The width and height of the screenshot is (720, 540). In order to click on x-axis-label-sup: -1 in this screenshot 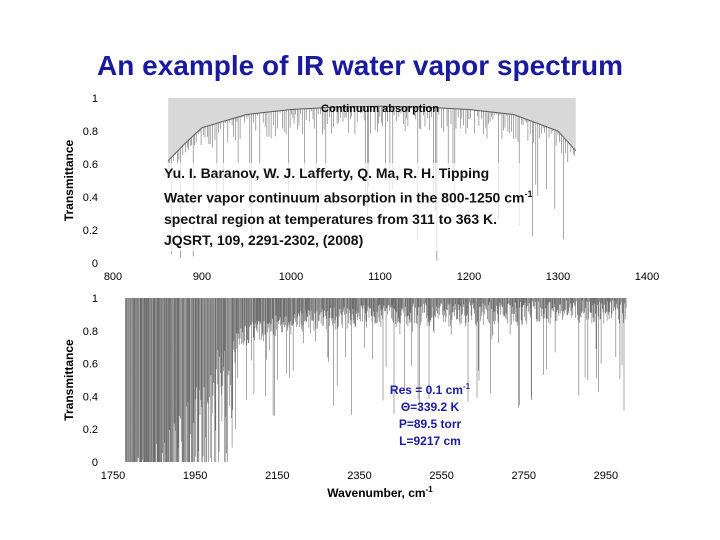, I will do `click(430, 489)`.